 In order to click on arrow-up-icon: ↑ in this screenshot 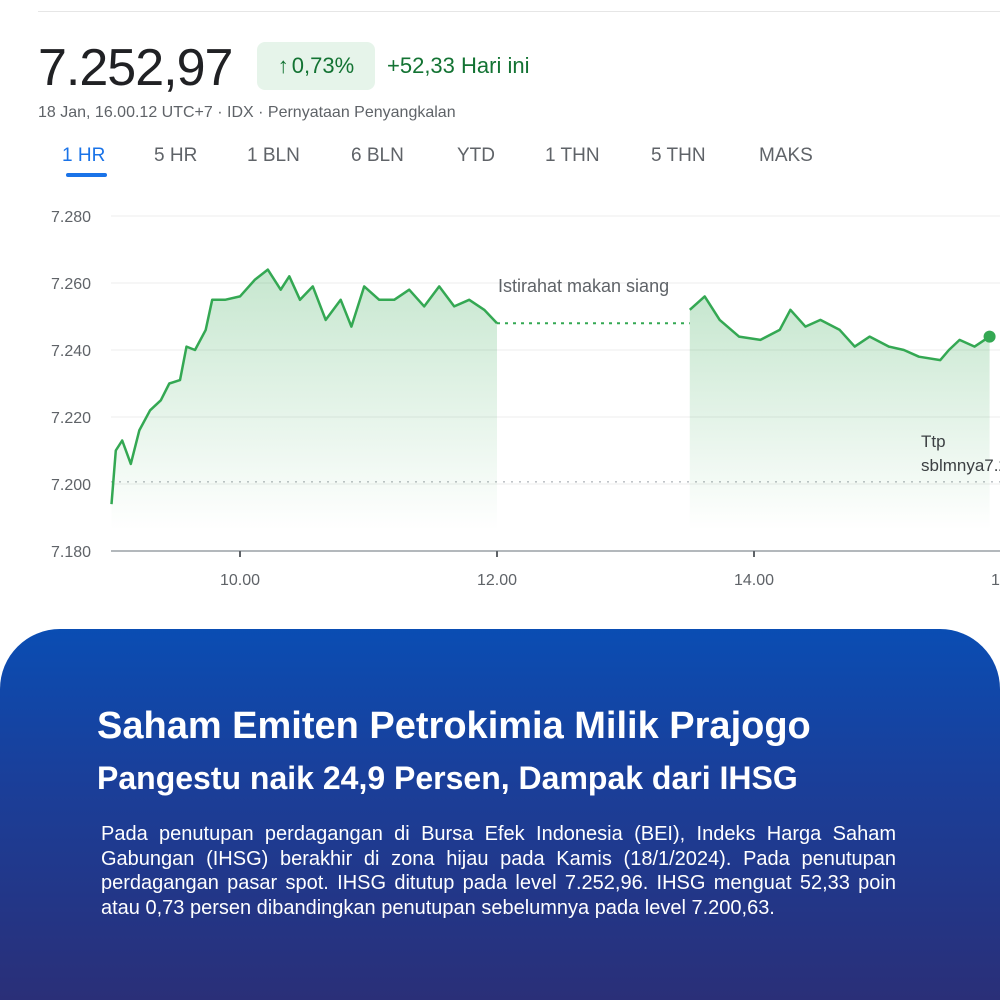, I will do `click(283, 65)`.